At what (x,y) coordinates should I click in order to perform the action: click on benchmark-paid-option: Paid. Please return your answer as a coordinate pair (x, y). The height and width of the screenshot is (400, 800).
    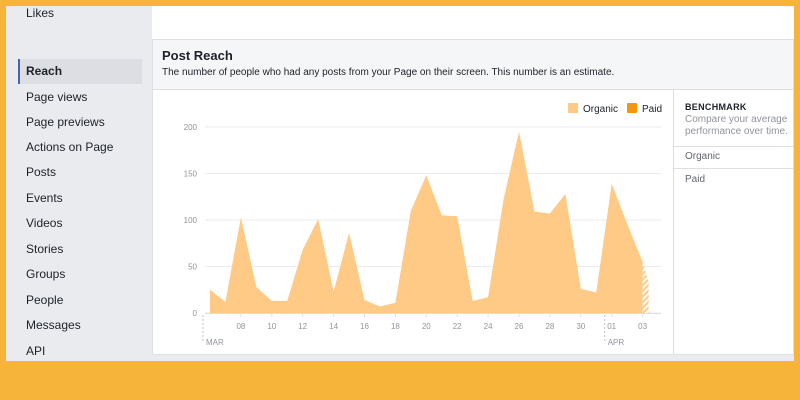
    Looking at the image, I should click on (695, 179).